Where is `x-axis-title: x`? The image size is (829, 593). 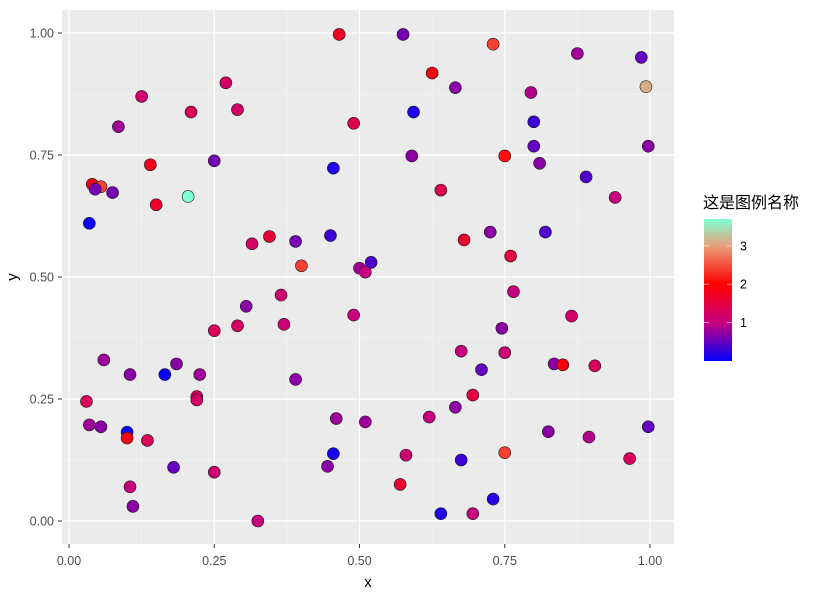
x-axis-title: x is located at coordinates (368, 582).